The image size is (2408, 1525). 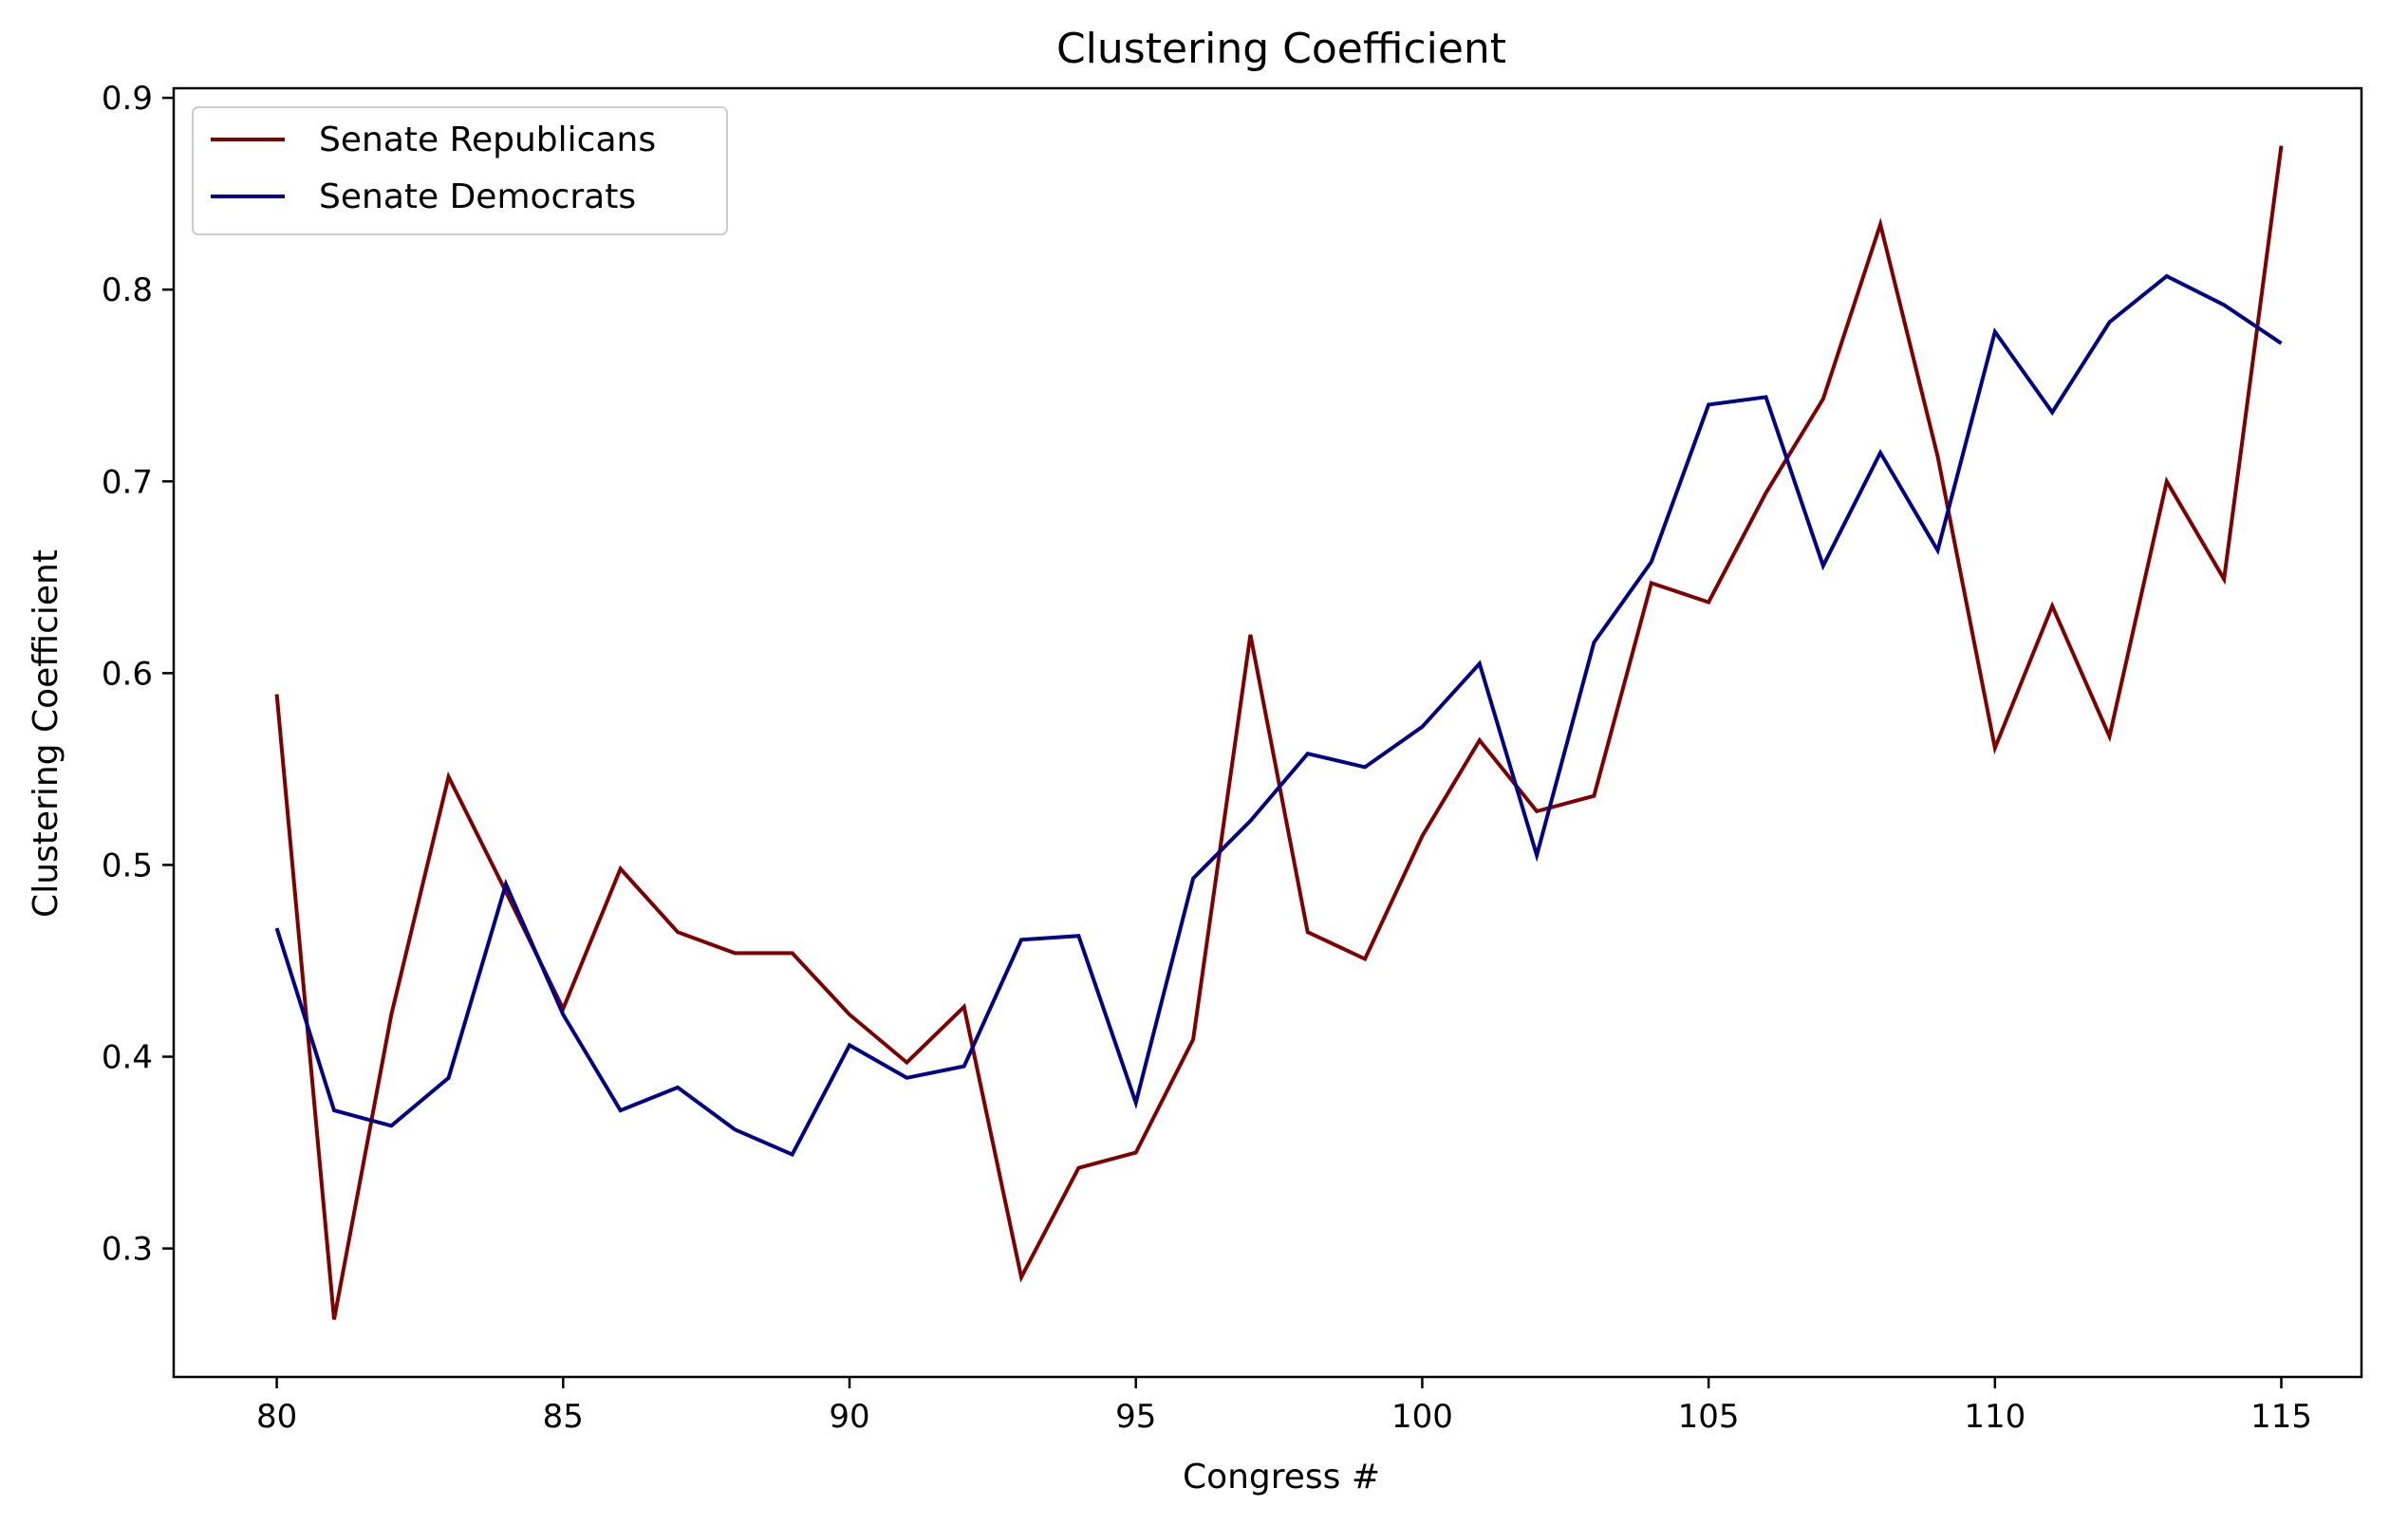 What do you see at coordinates (276, 1417) in the screenshot?
I see `x-tick-label: 80` at bounding box center [276, 1417].